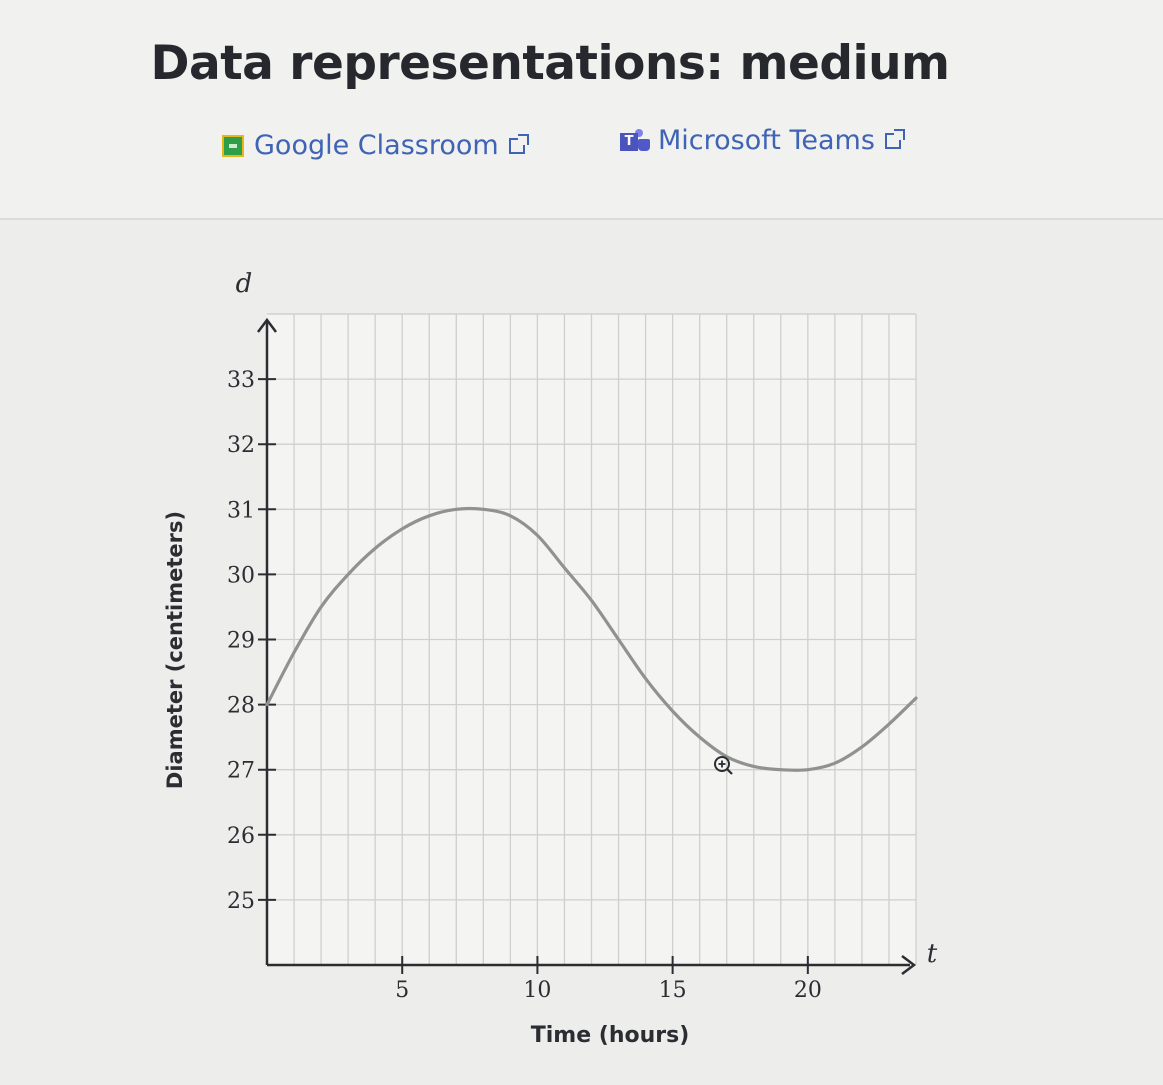  Describe the element at coordinates (402, 990) in the screenshot. I see `x-tick-label: 5` at that location.